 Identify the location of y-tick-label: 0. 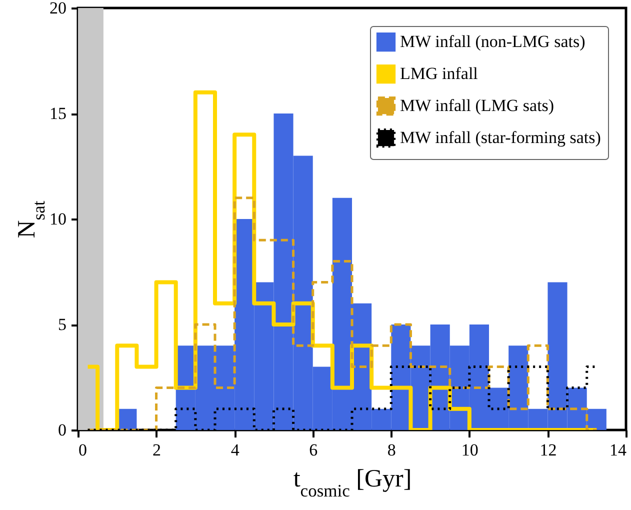
(62, 430).